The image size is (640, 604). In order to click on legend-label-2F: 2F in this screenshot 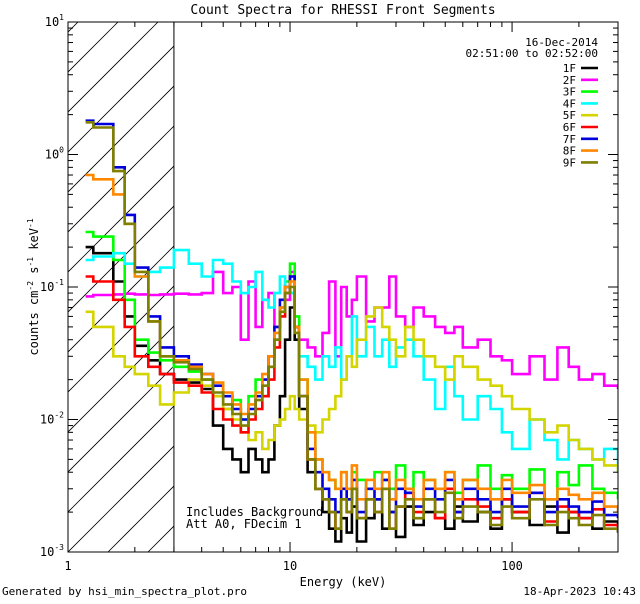, I will do `click(569, 80)`.